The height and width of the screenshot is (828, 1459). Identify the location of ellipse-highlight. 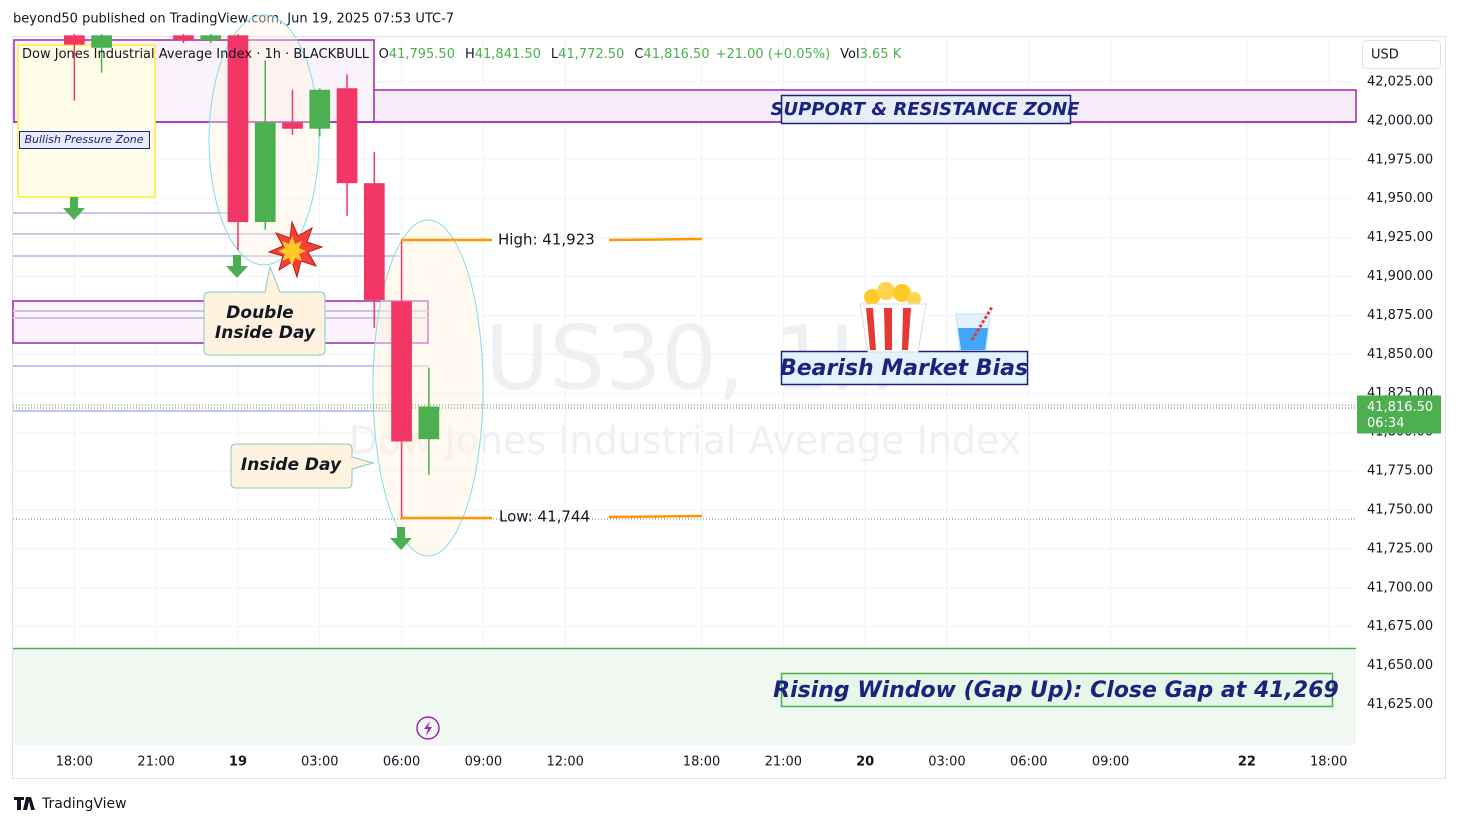
(428, 388).